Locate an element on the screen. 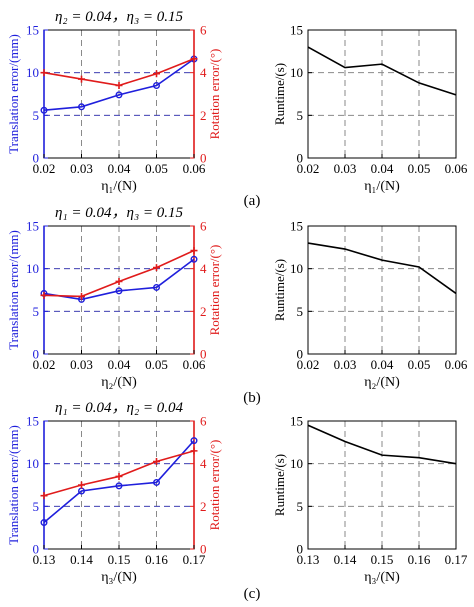  chart-title: η₁ = 0.04，η₃ = 0.15 is located at coordinates (119, 213).